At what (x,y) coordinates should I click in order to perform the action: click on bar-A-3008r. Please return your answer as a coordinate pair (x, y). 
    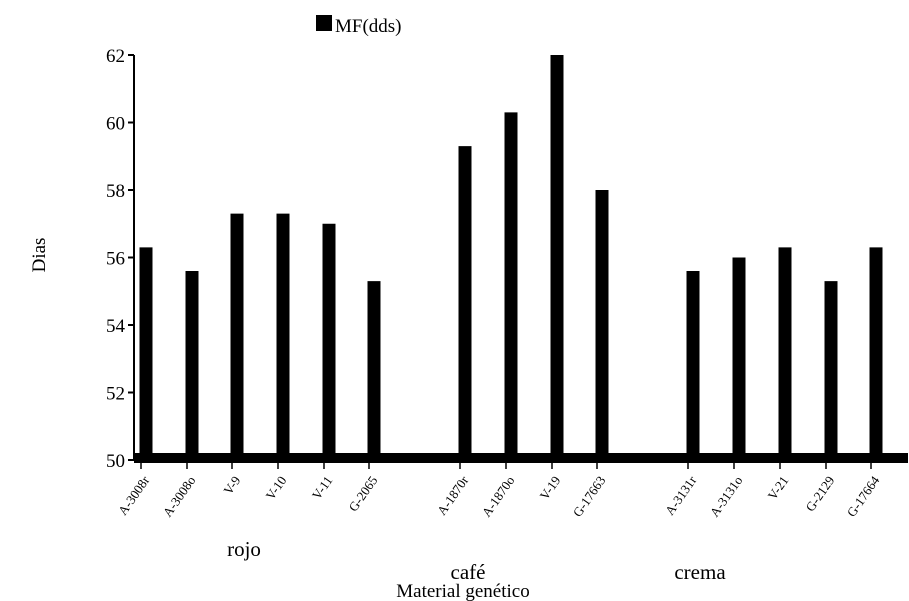
    Looking at the image, I should click on (146, 353).